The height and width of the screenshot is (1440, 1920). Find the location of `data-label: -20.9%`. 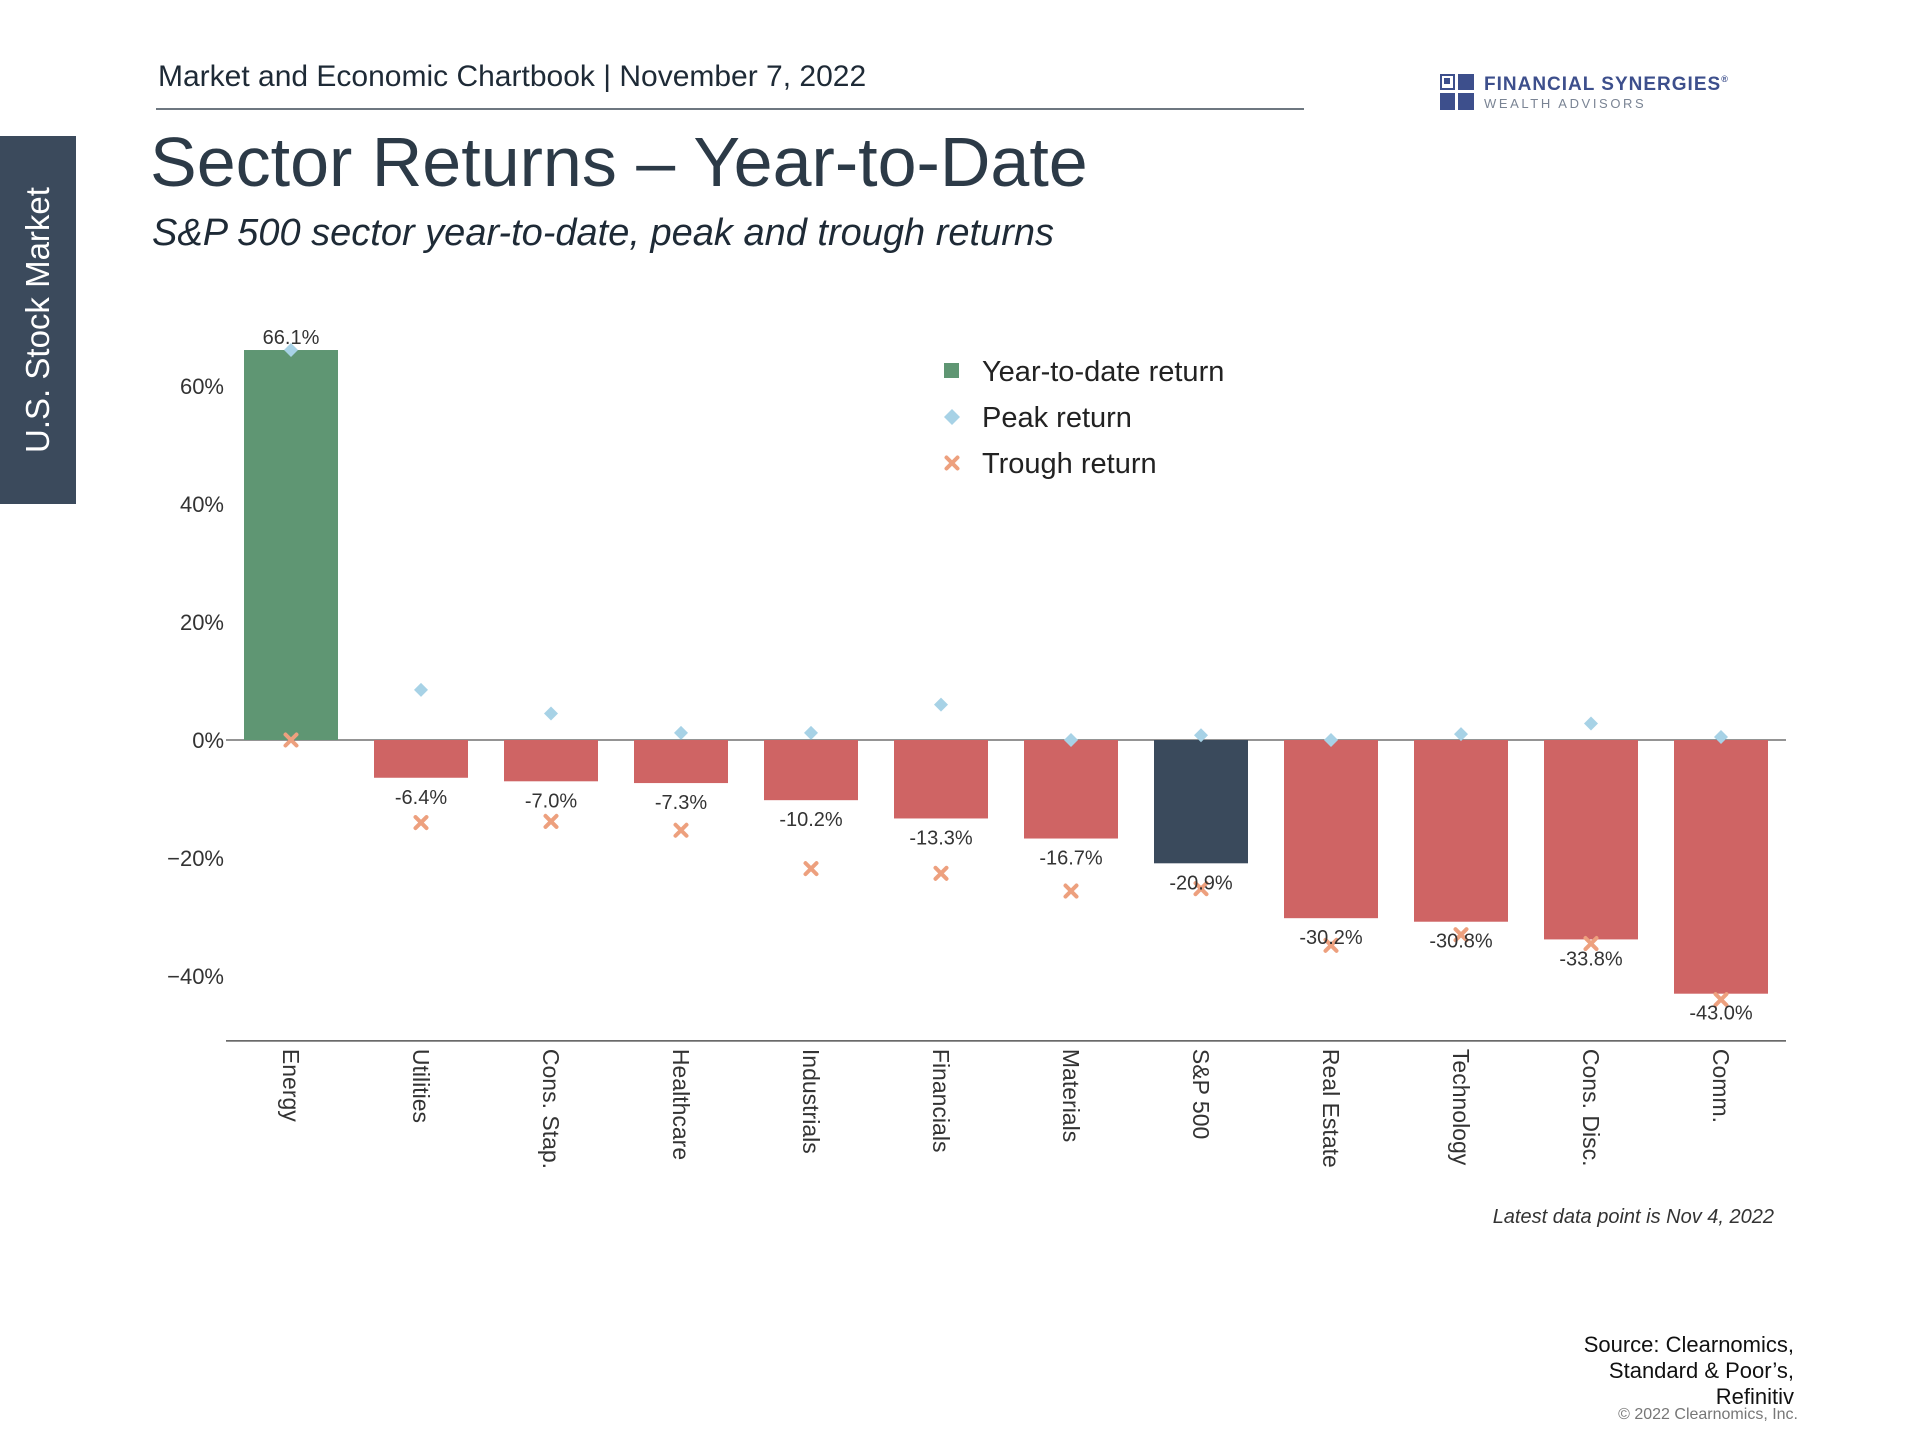

data-label: -20.9% is located at coordinates (1201, 883).